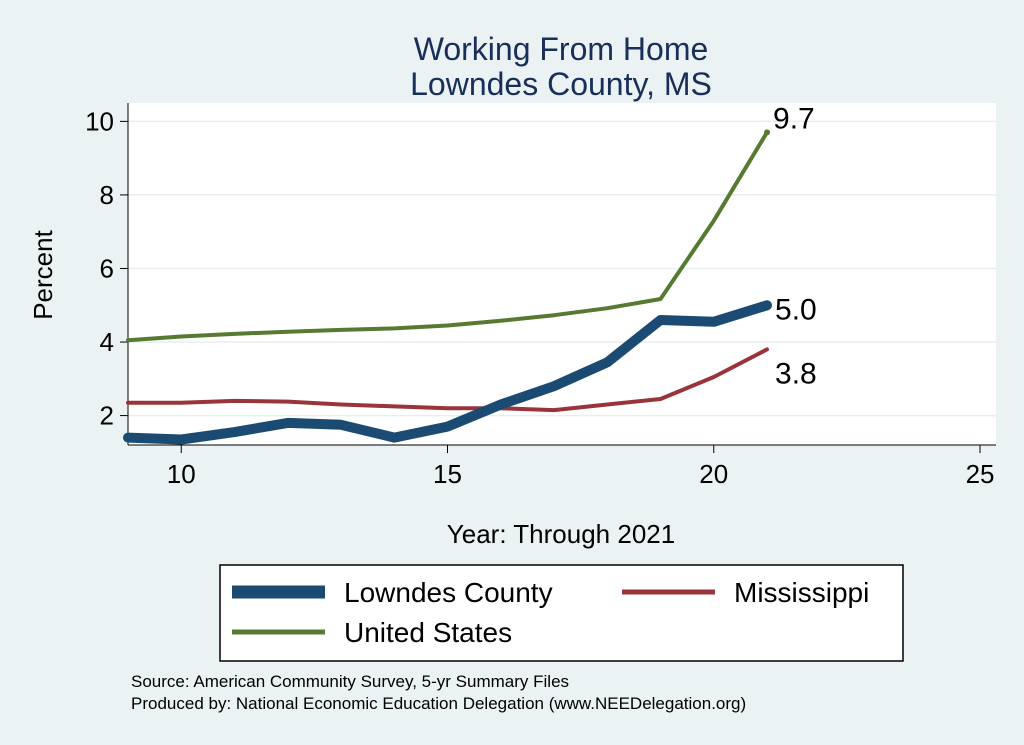 Image resolution: width=1024 pixels, height=745 pixels. I want to click on x-axis-title: Year: Through 2021, so click(561, 534).